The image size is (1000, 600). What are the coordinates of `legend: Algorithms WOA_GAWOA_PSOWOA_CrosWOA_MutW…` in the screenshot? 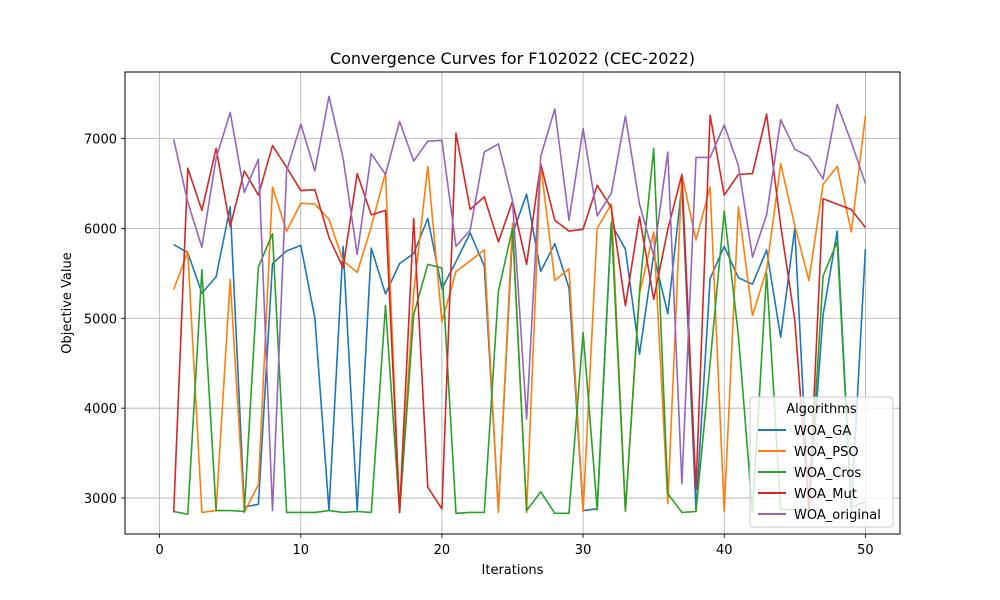 It's located at (821, 462).